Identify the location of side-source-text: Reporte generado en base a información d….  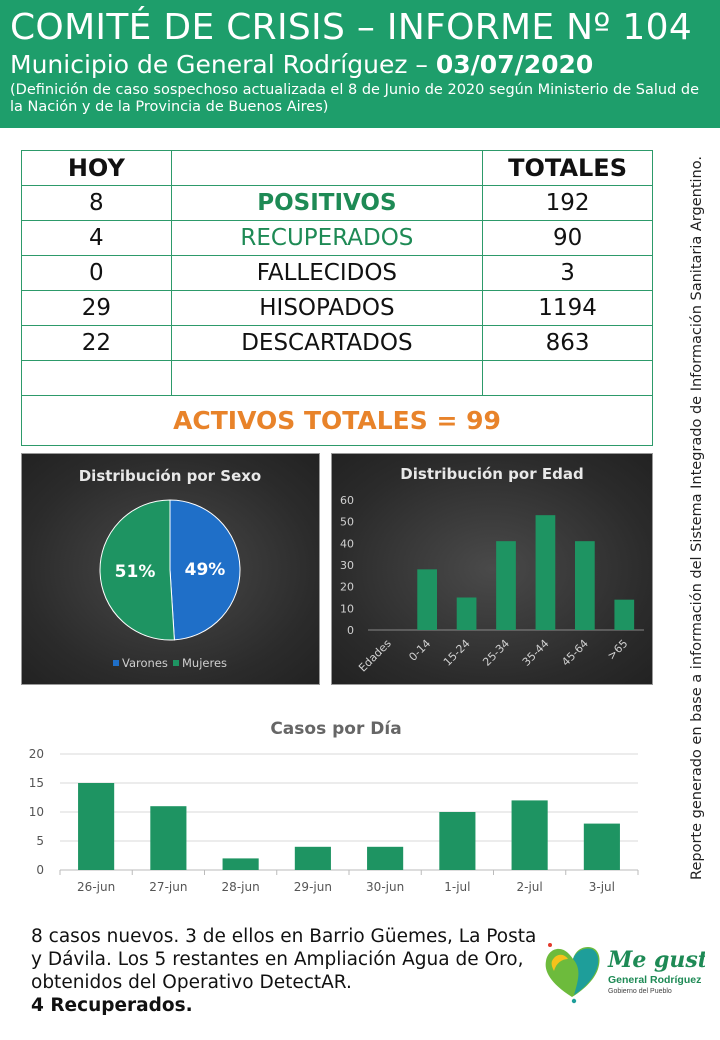
(697, 517).